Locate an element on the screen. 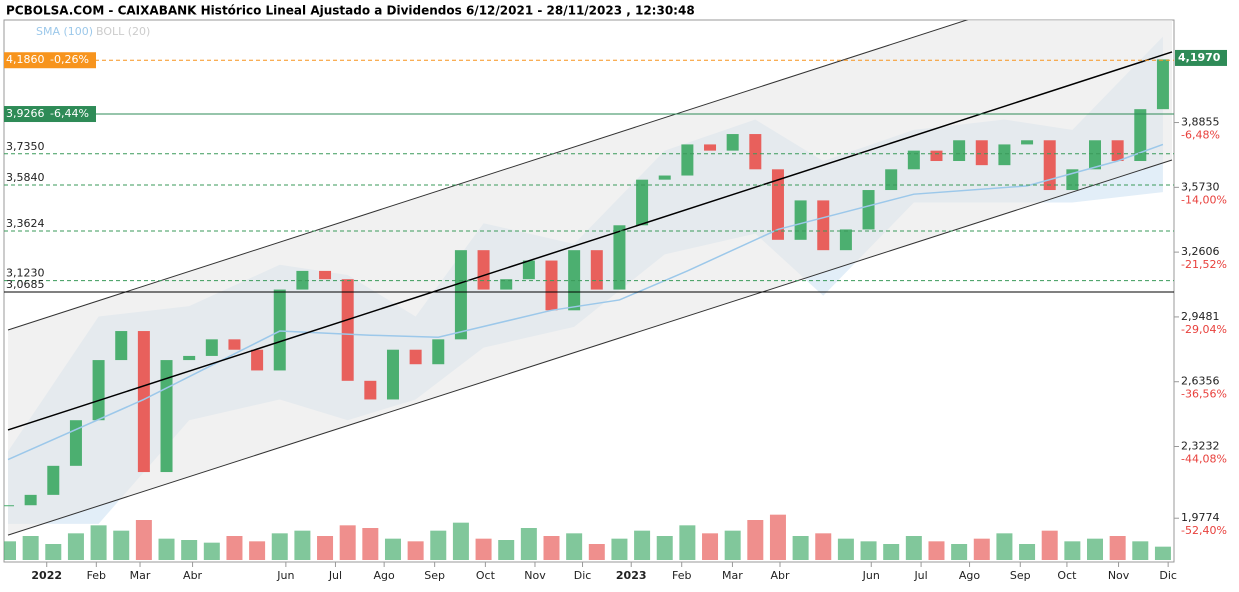 This screenshot has width=1239, height=592. x-tick-label: Oct is located at coordinates (486, 575).